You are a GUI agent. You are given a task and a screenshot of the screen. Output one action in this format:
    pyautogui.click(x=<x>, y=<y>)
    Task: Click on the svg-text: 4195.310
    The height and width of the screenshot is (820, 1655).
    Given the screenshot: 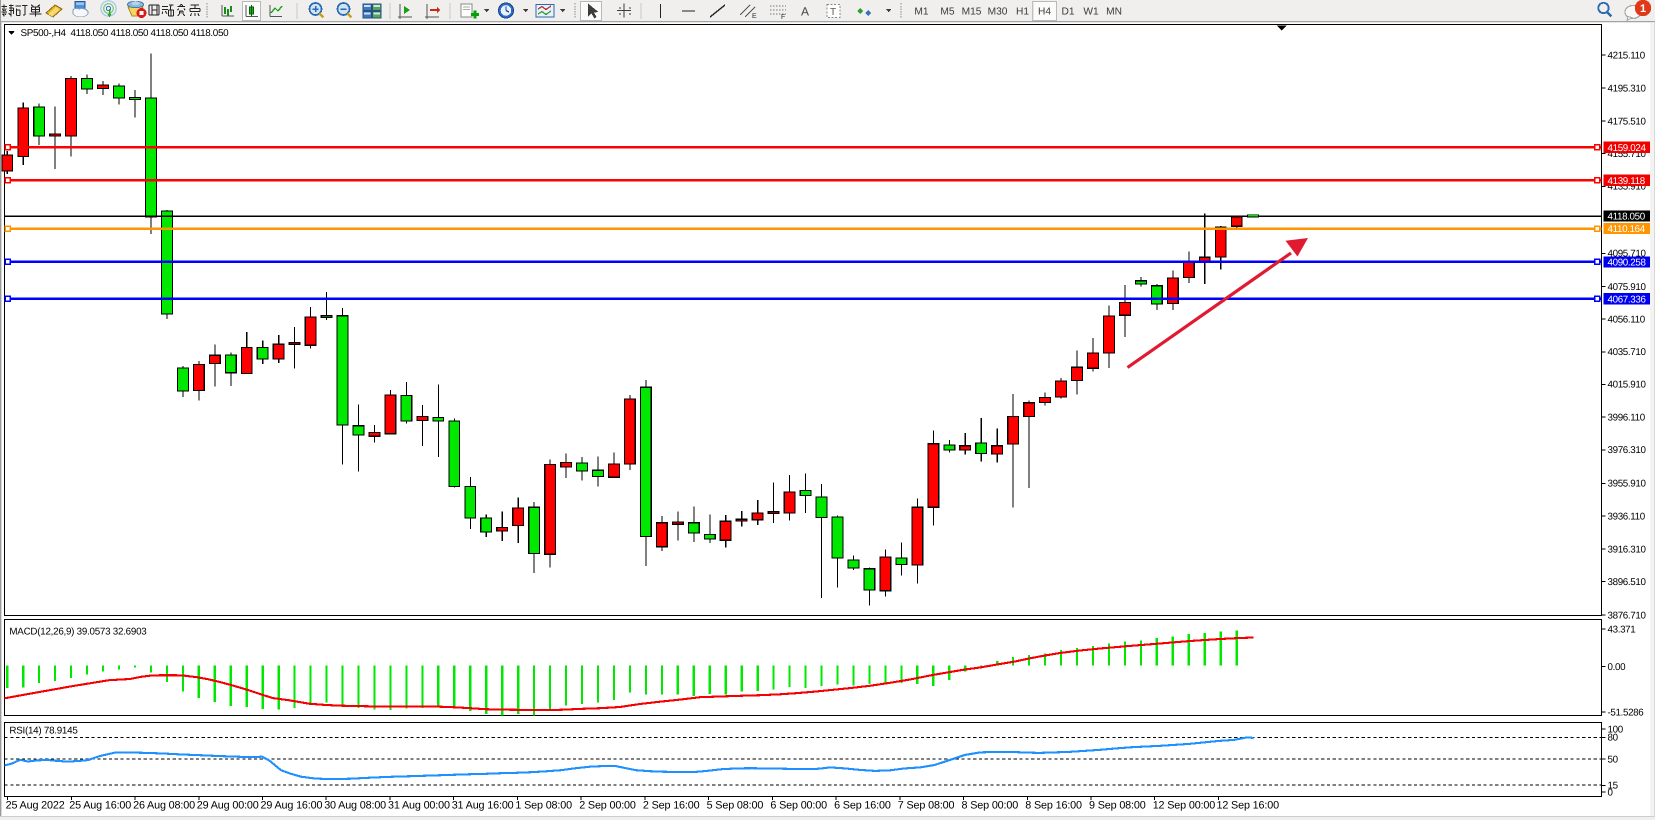 What is the action you would take?
    pyautogui.click(x=1627, y=88)
    